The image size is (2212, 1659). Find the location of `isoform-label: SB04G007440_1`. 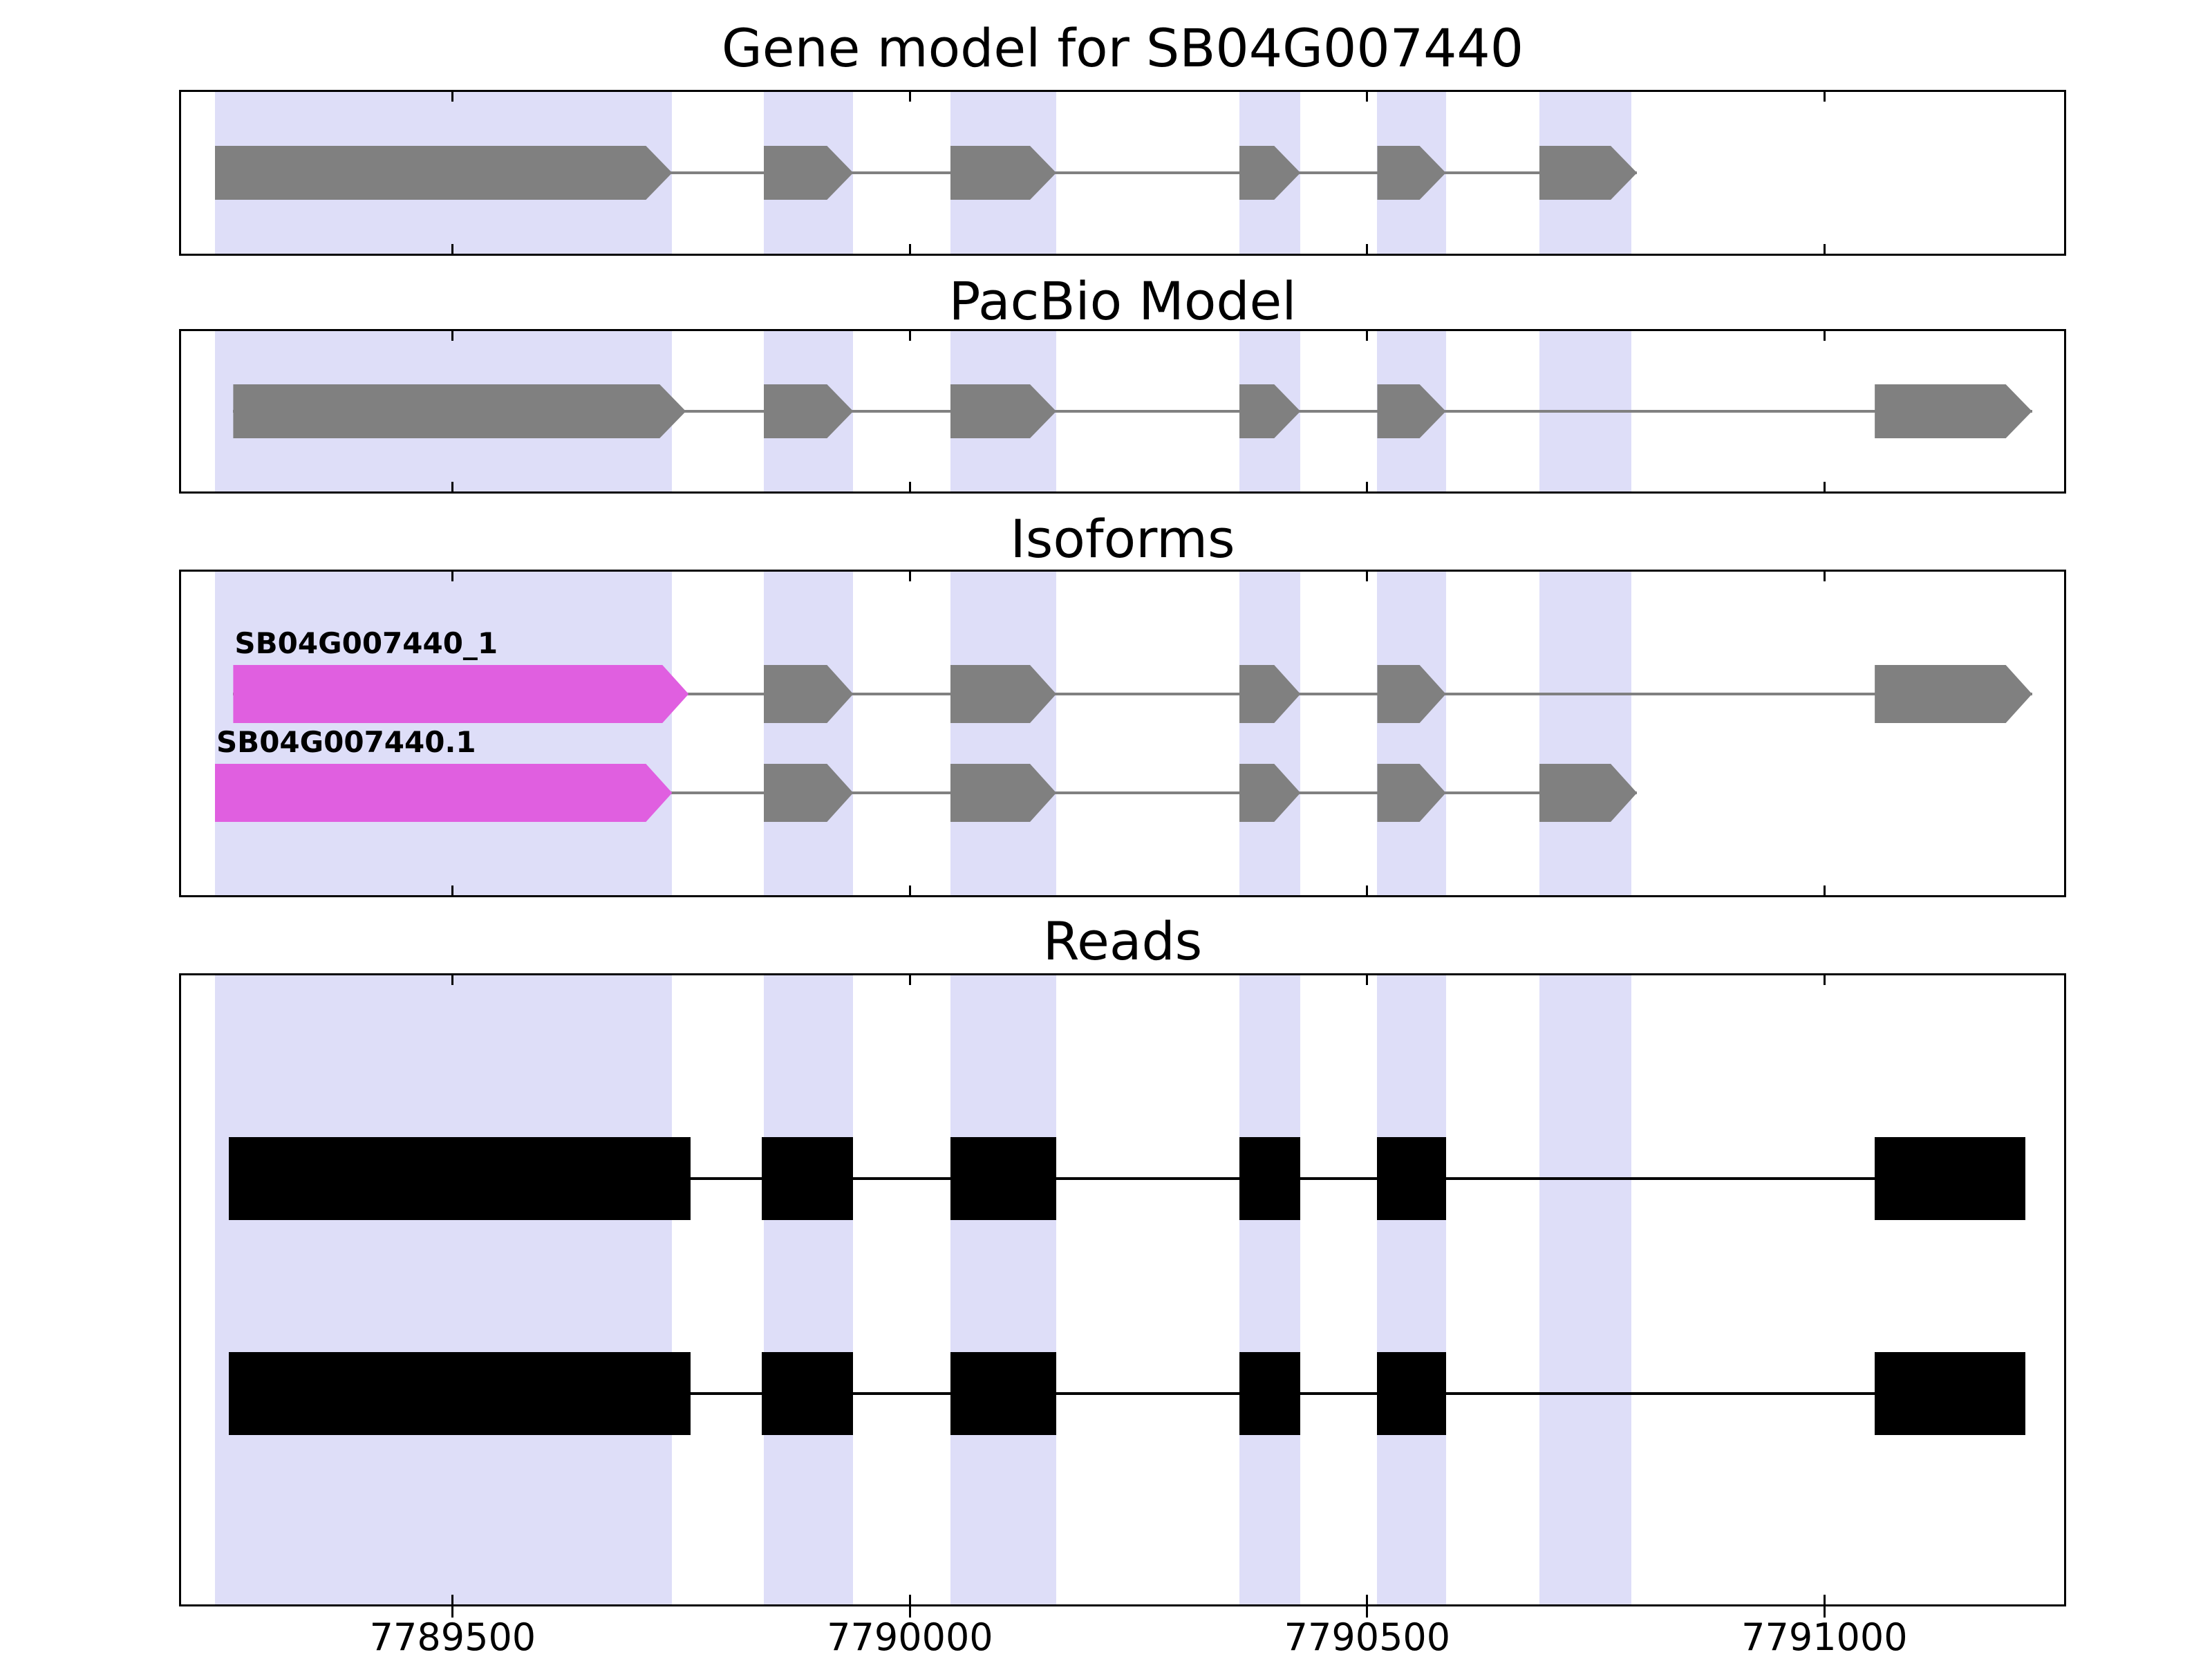

isoform-label: SB04G007440_1 is located at coordinates (366, 643).